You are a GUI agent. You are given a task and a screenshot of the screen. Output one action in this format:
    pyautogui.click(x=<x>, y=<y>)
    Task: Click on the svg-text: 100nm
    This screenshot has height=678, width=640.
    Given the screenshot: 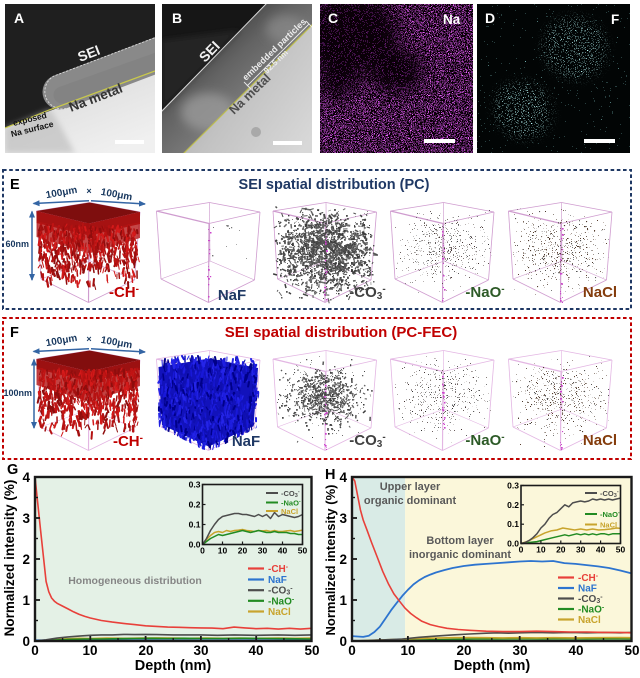 What is the action you would take?
    pyautogui.click(x=17, y=393)
    